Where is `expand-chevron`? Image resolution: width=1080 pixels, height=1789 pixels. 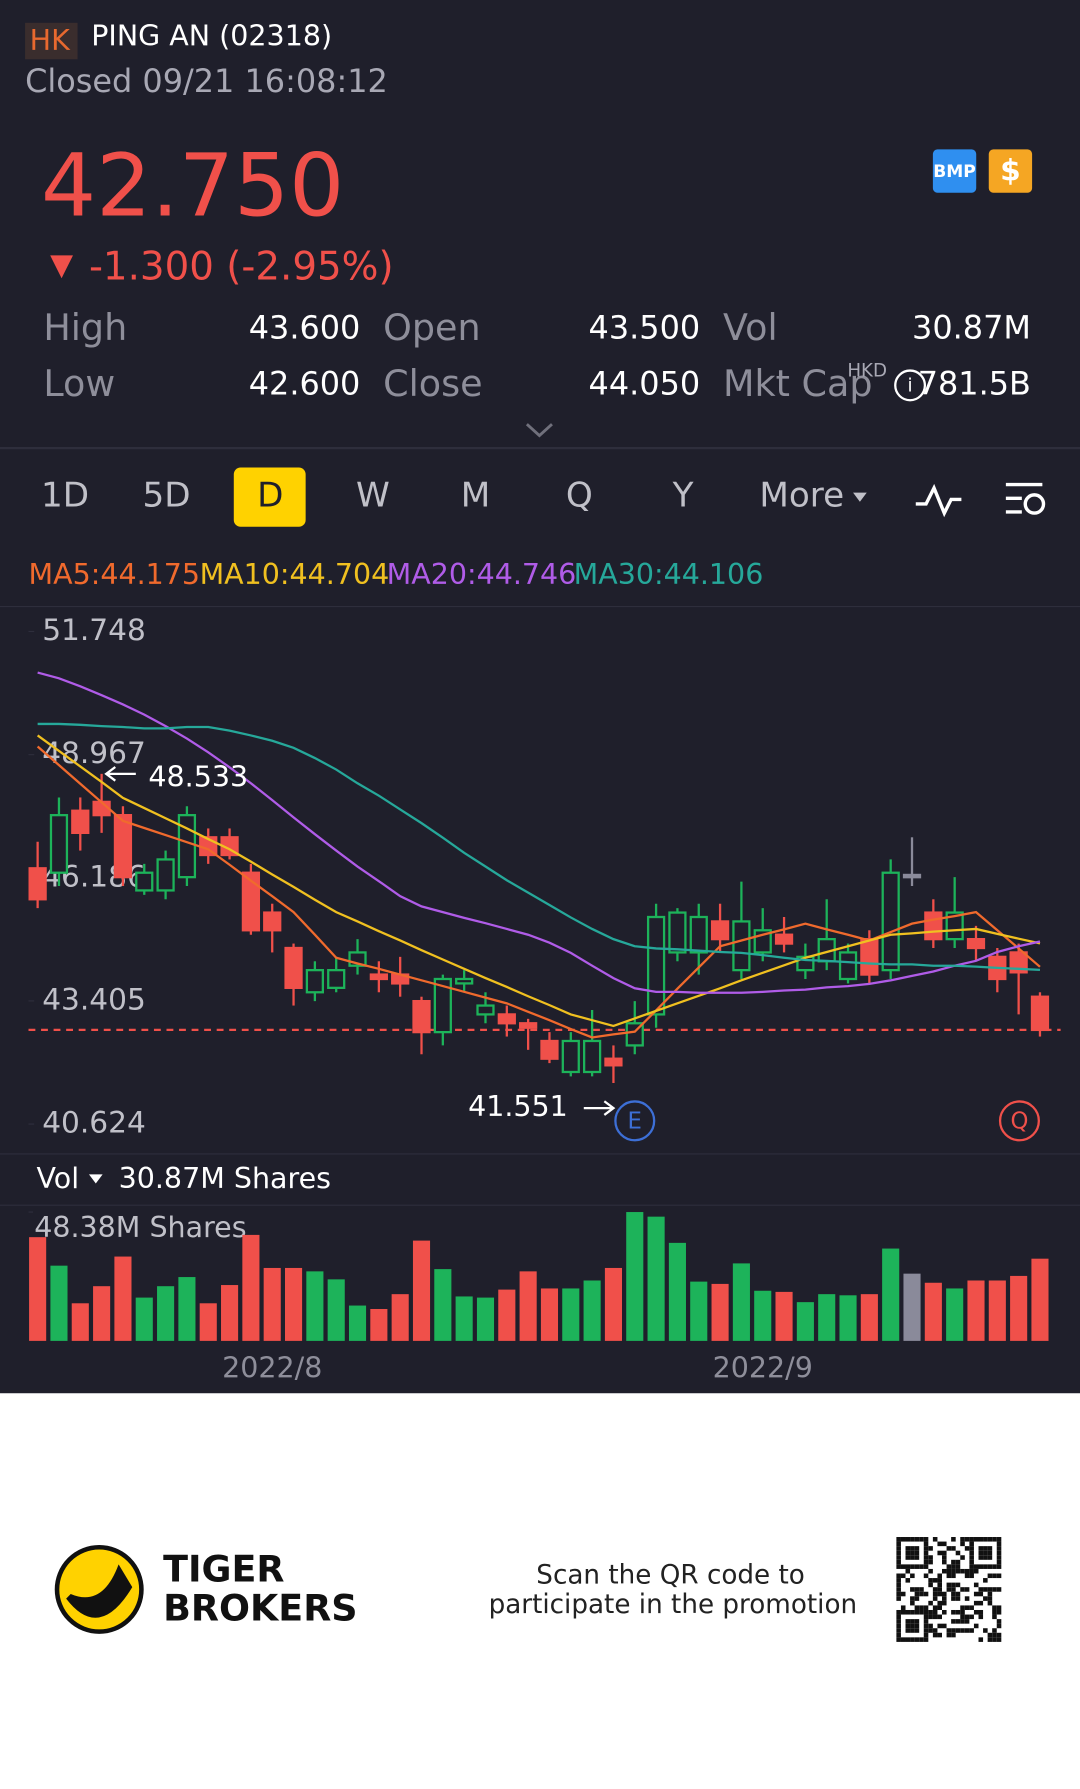 expand-chevron is located at coordinates (539, 430).